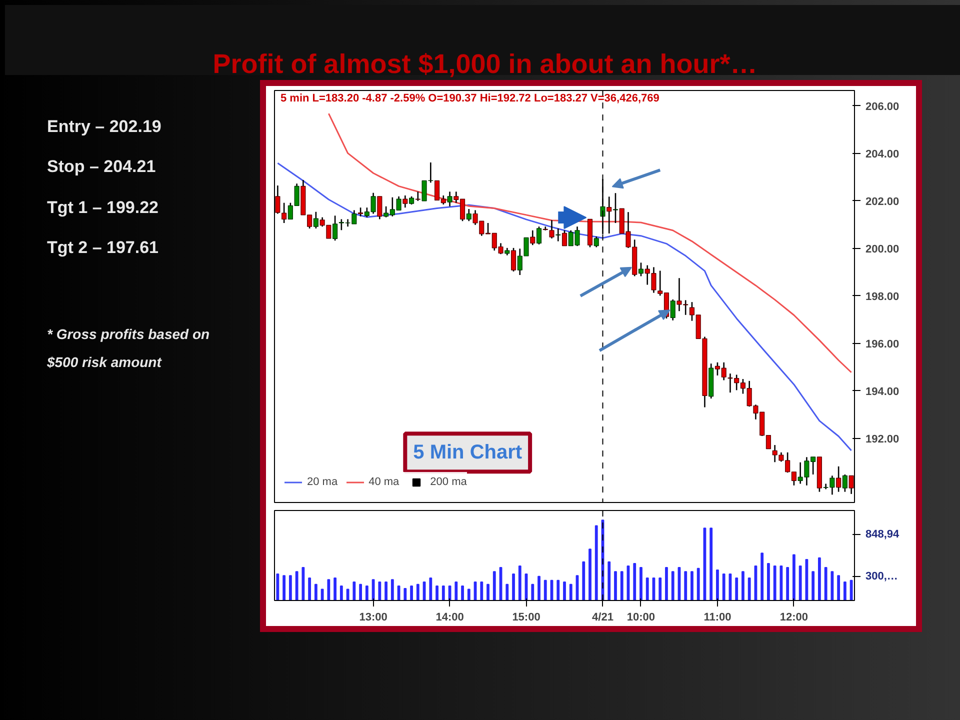 This screenshot has width=960, height=720. Describe the element at coordinates (603, 618) in the screenshot. I see `x-tick-label: 4/21` at that location.